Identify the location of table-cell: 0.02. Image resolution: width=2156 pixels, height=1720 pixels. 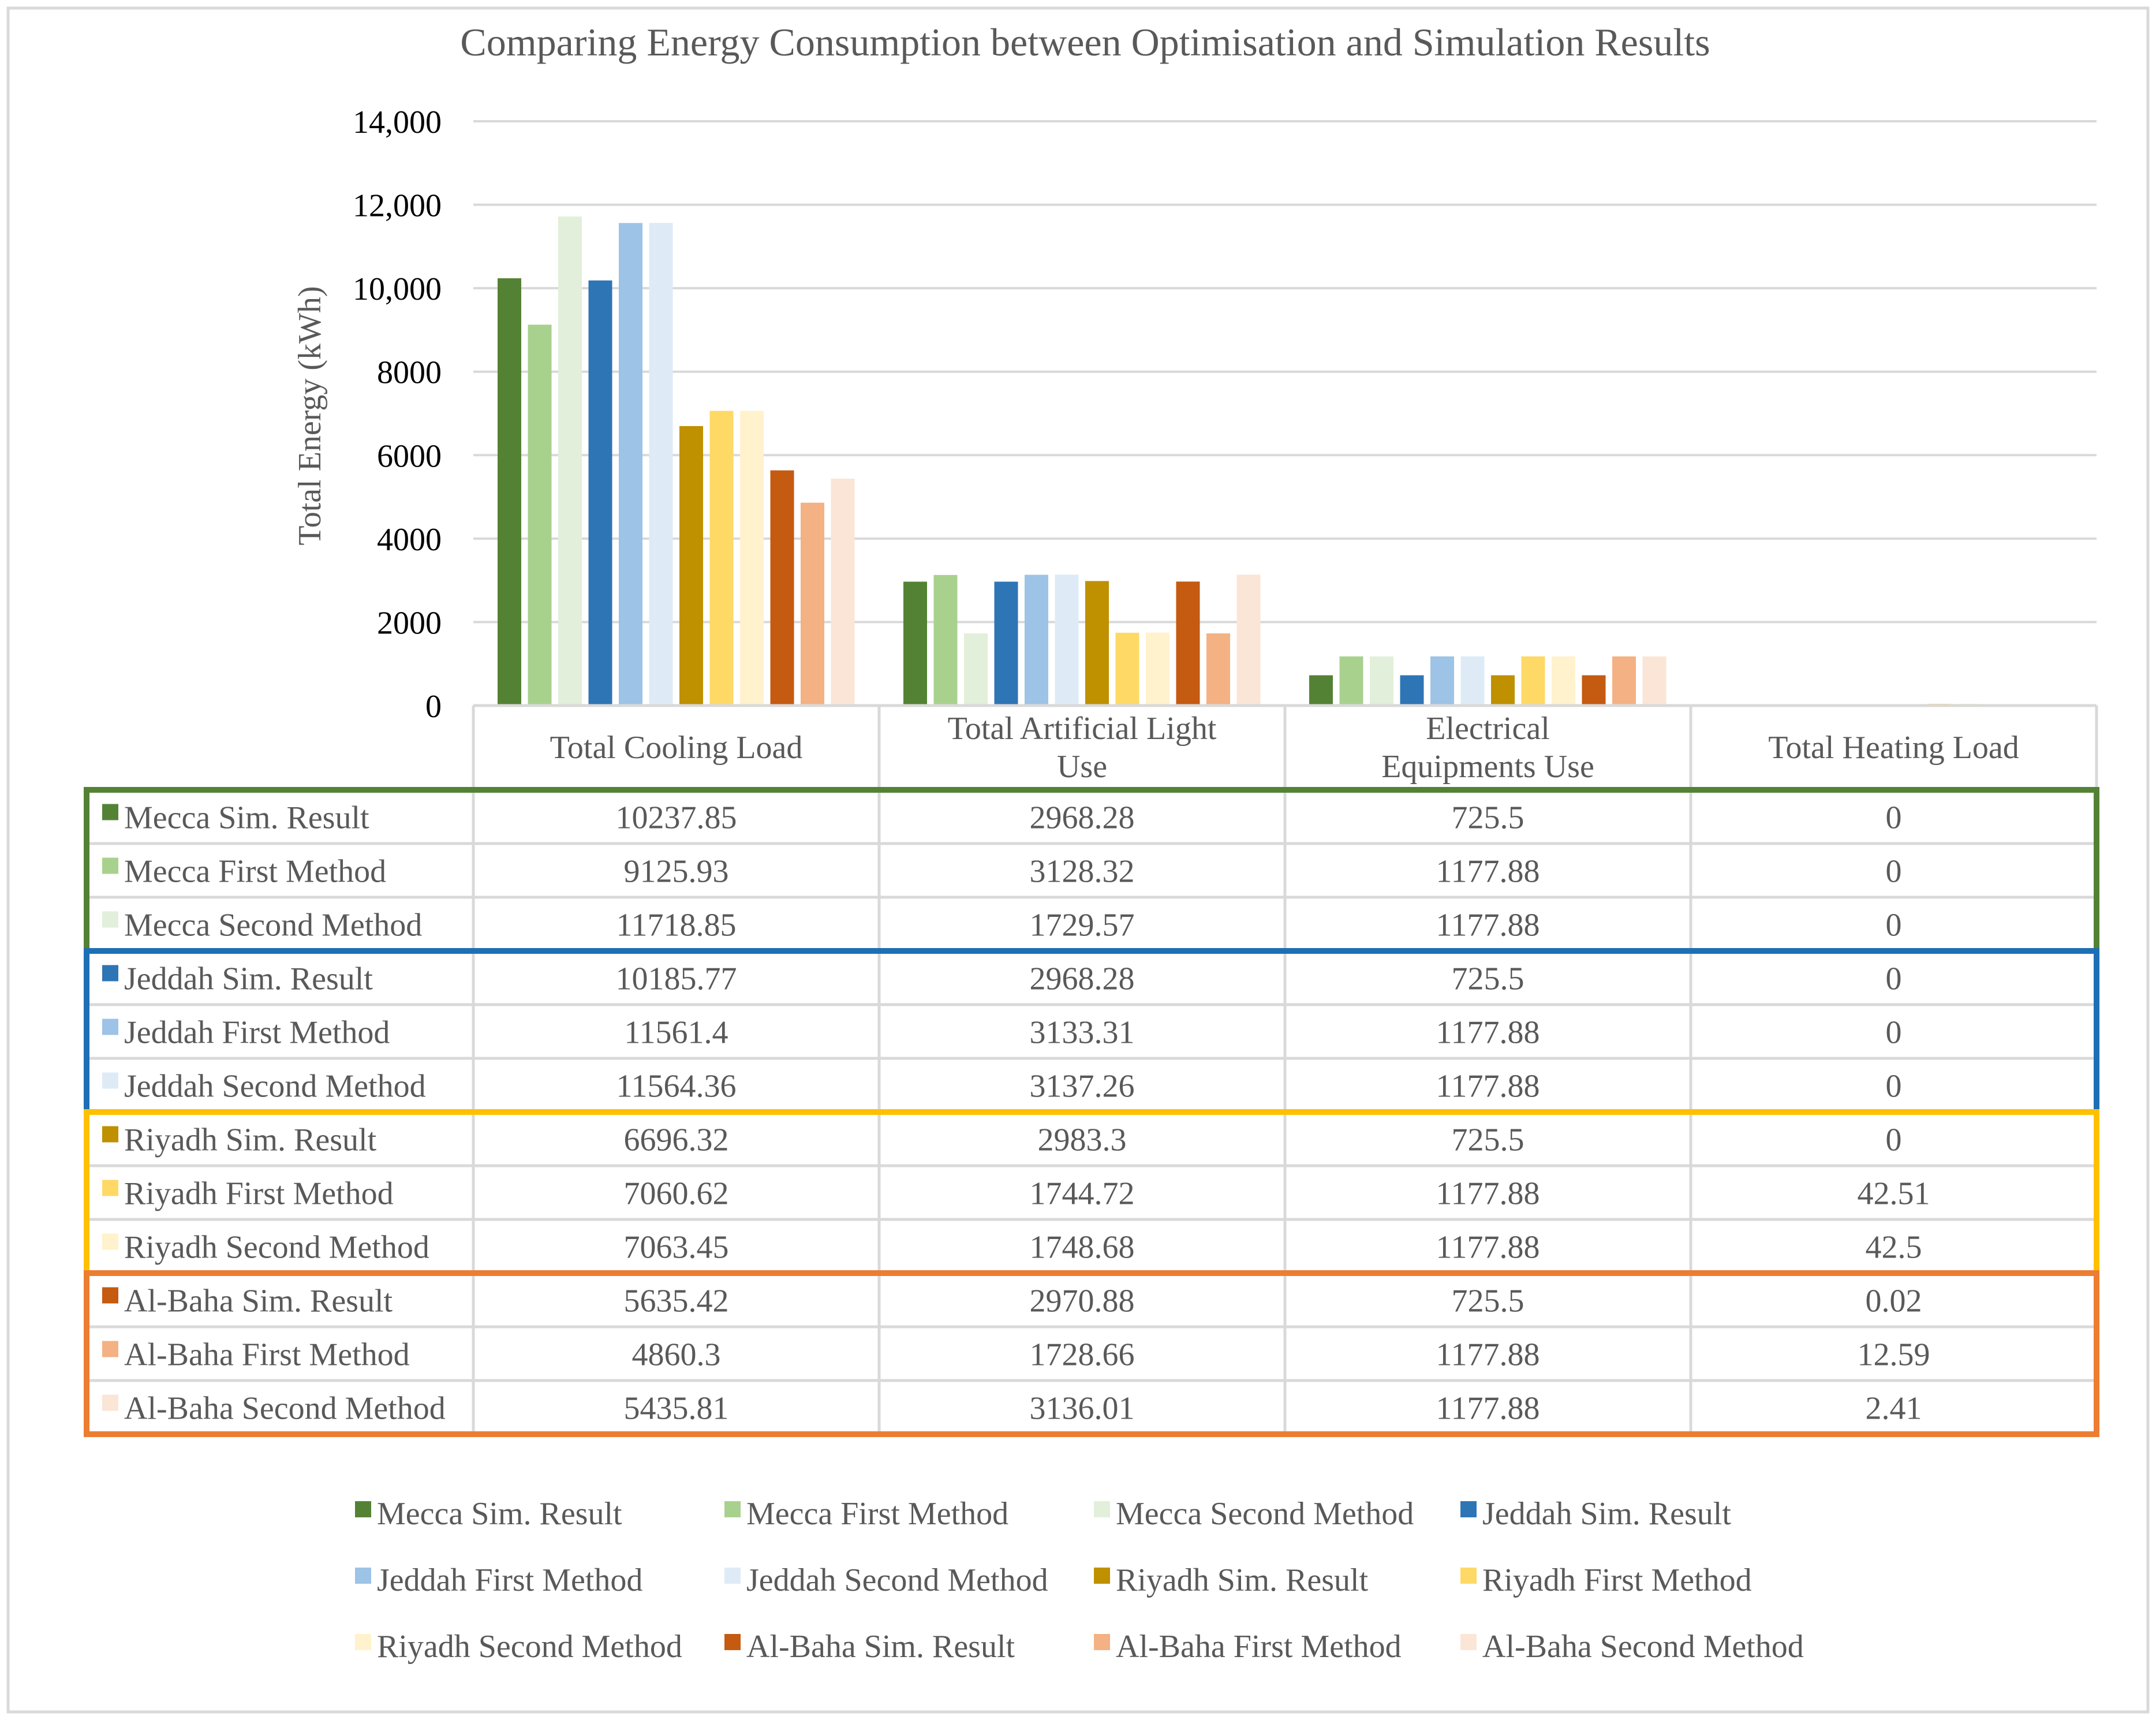
(1894, 1301).